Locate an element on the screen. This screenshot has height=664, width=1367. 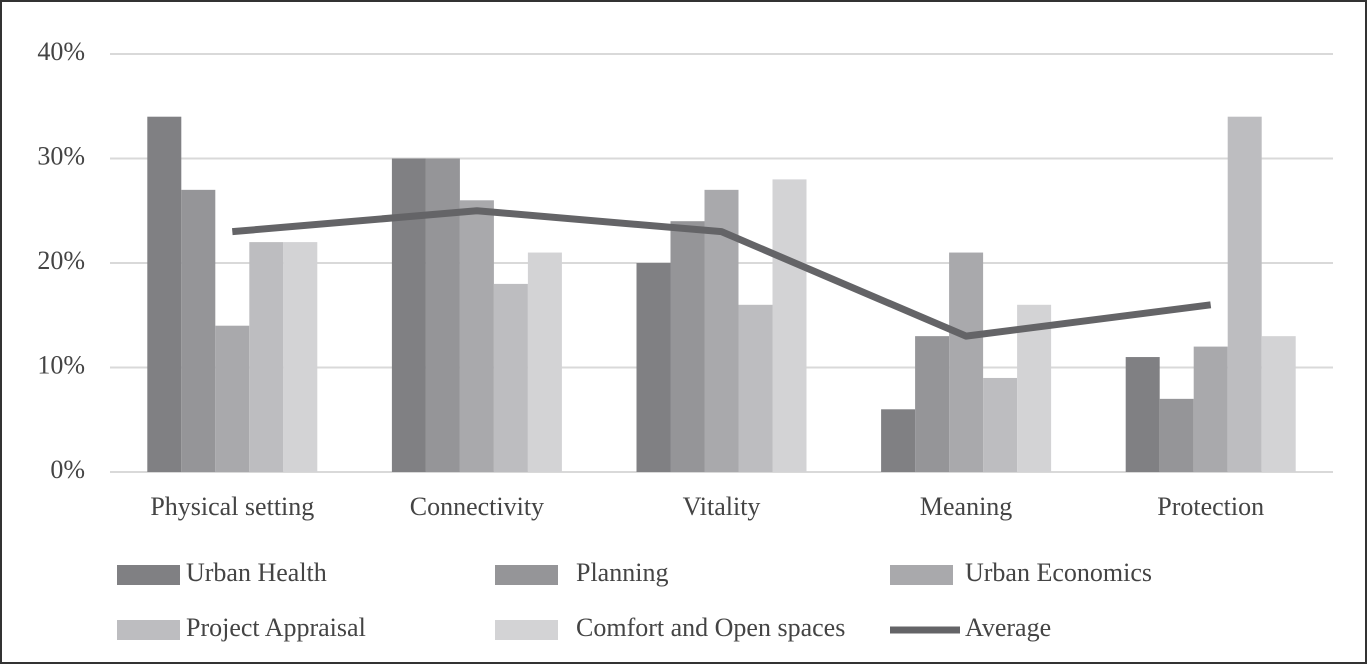
legend-label: Urban Economics is located at coordinates (1058, 572).